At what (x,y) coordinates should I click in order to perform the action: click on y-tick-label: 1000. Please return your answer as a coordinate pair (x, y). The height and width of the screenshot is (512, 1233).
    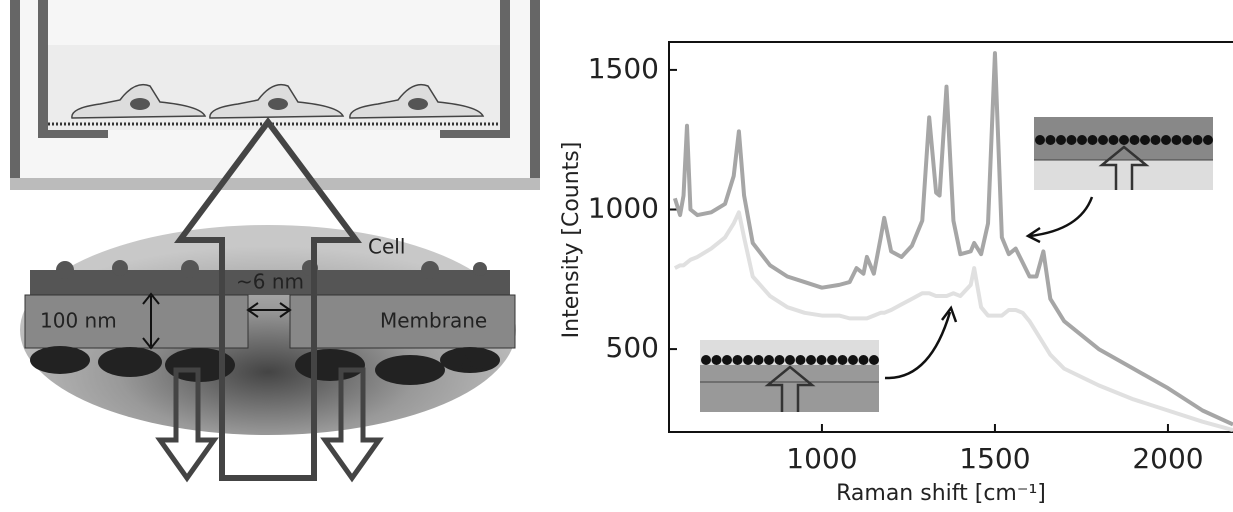
    Looking at the image, I should click on (623, 208).